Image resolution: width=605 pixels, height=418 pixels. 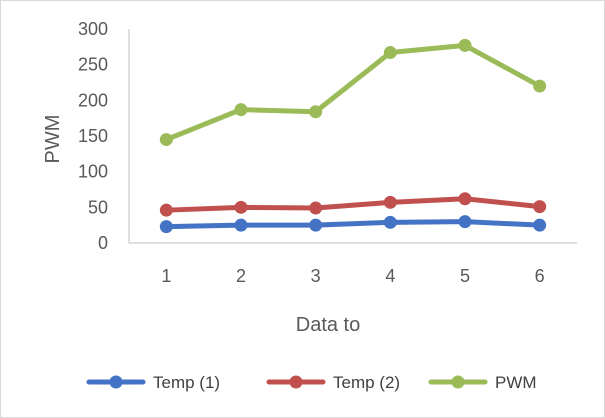 What do you see at coordinates (98, 207) in the screenshot?
I see `y-tick-label: 50` at bounding box center [98, 207].